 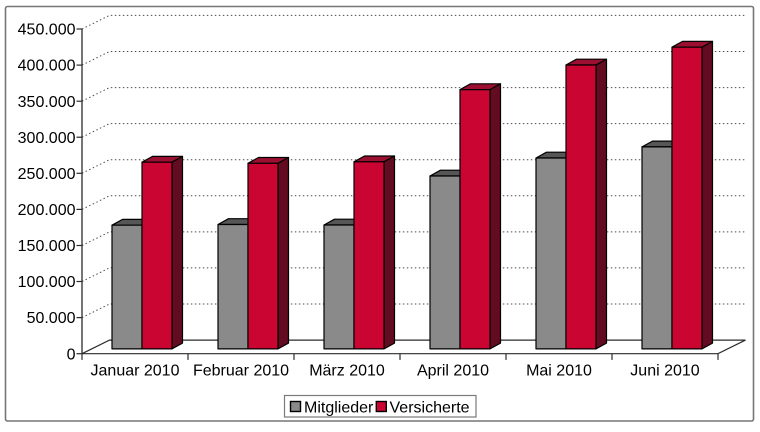 What do you see at coordinates (47, 282) in the screenshot?
I see `svg-text: 100.000` at bounding box center [47, 282].